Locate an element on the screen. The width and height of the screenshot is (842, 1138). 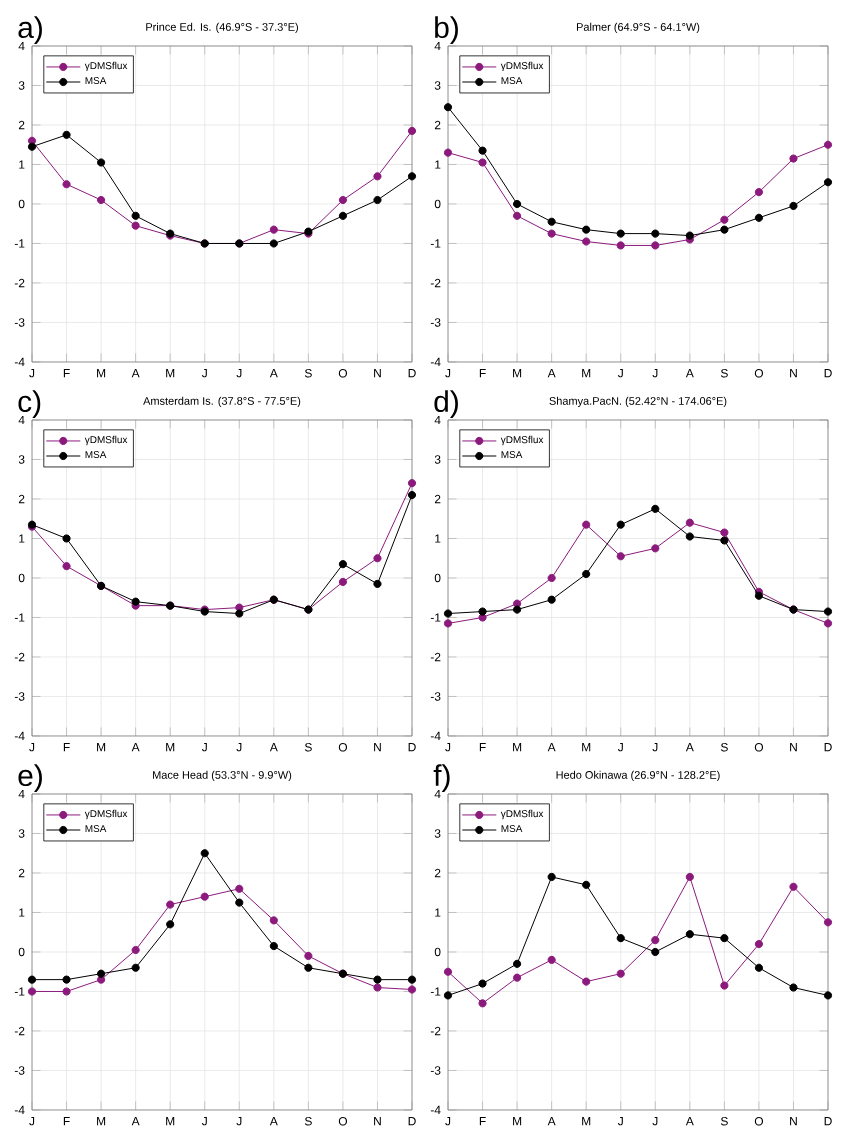
text: b) is located at coordinates (446, 30).